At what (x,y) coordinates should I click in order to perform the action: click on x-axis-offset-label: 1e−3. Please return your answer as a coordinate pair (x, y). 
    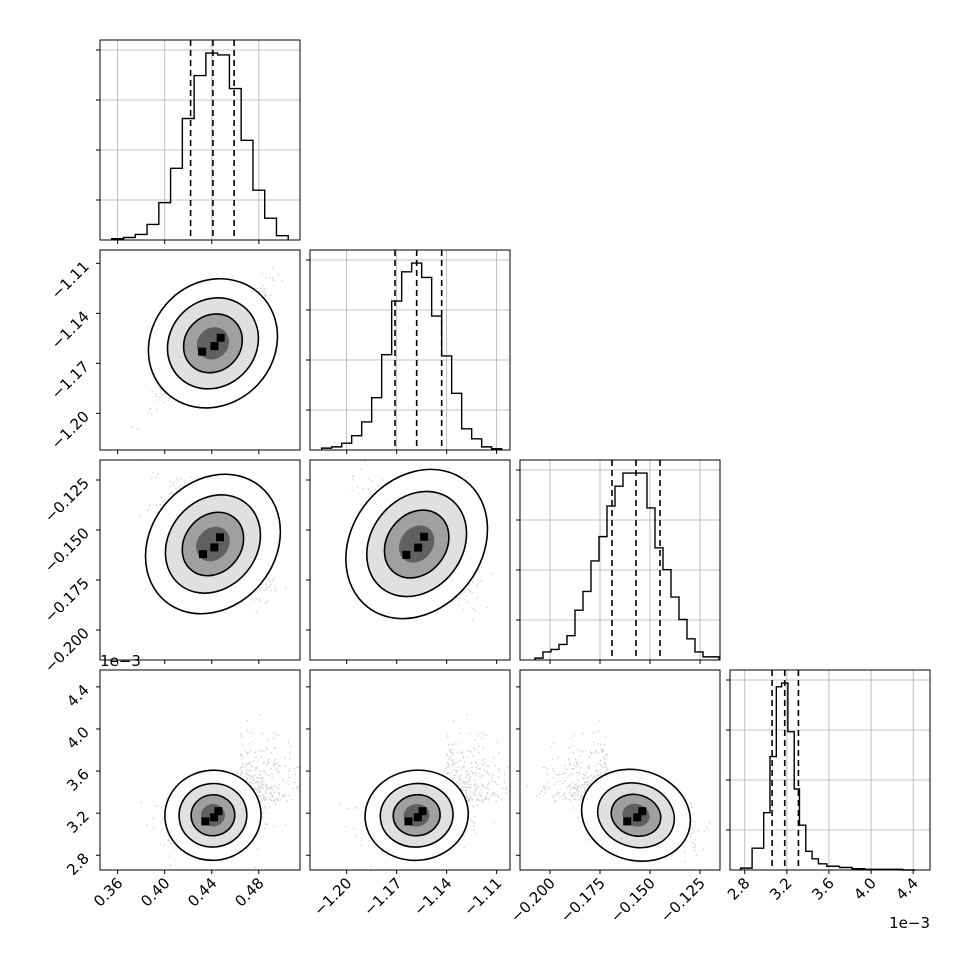
    Looking at the image, I should click on (909, 923).